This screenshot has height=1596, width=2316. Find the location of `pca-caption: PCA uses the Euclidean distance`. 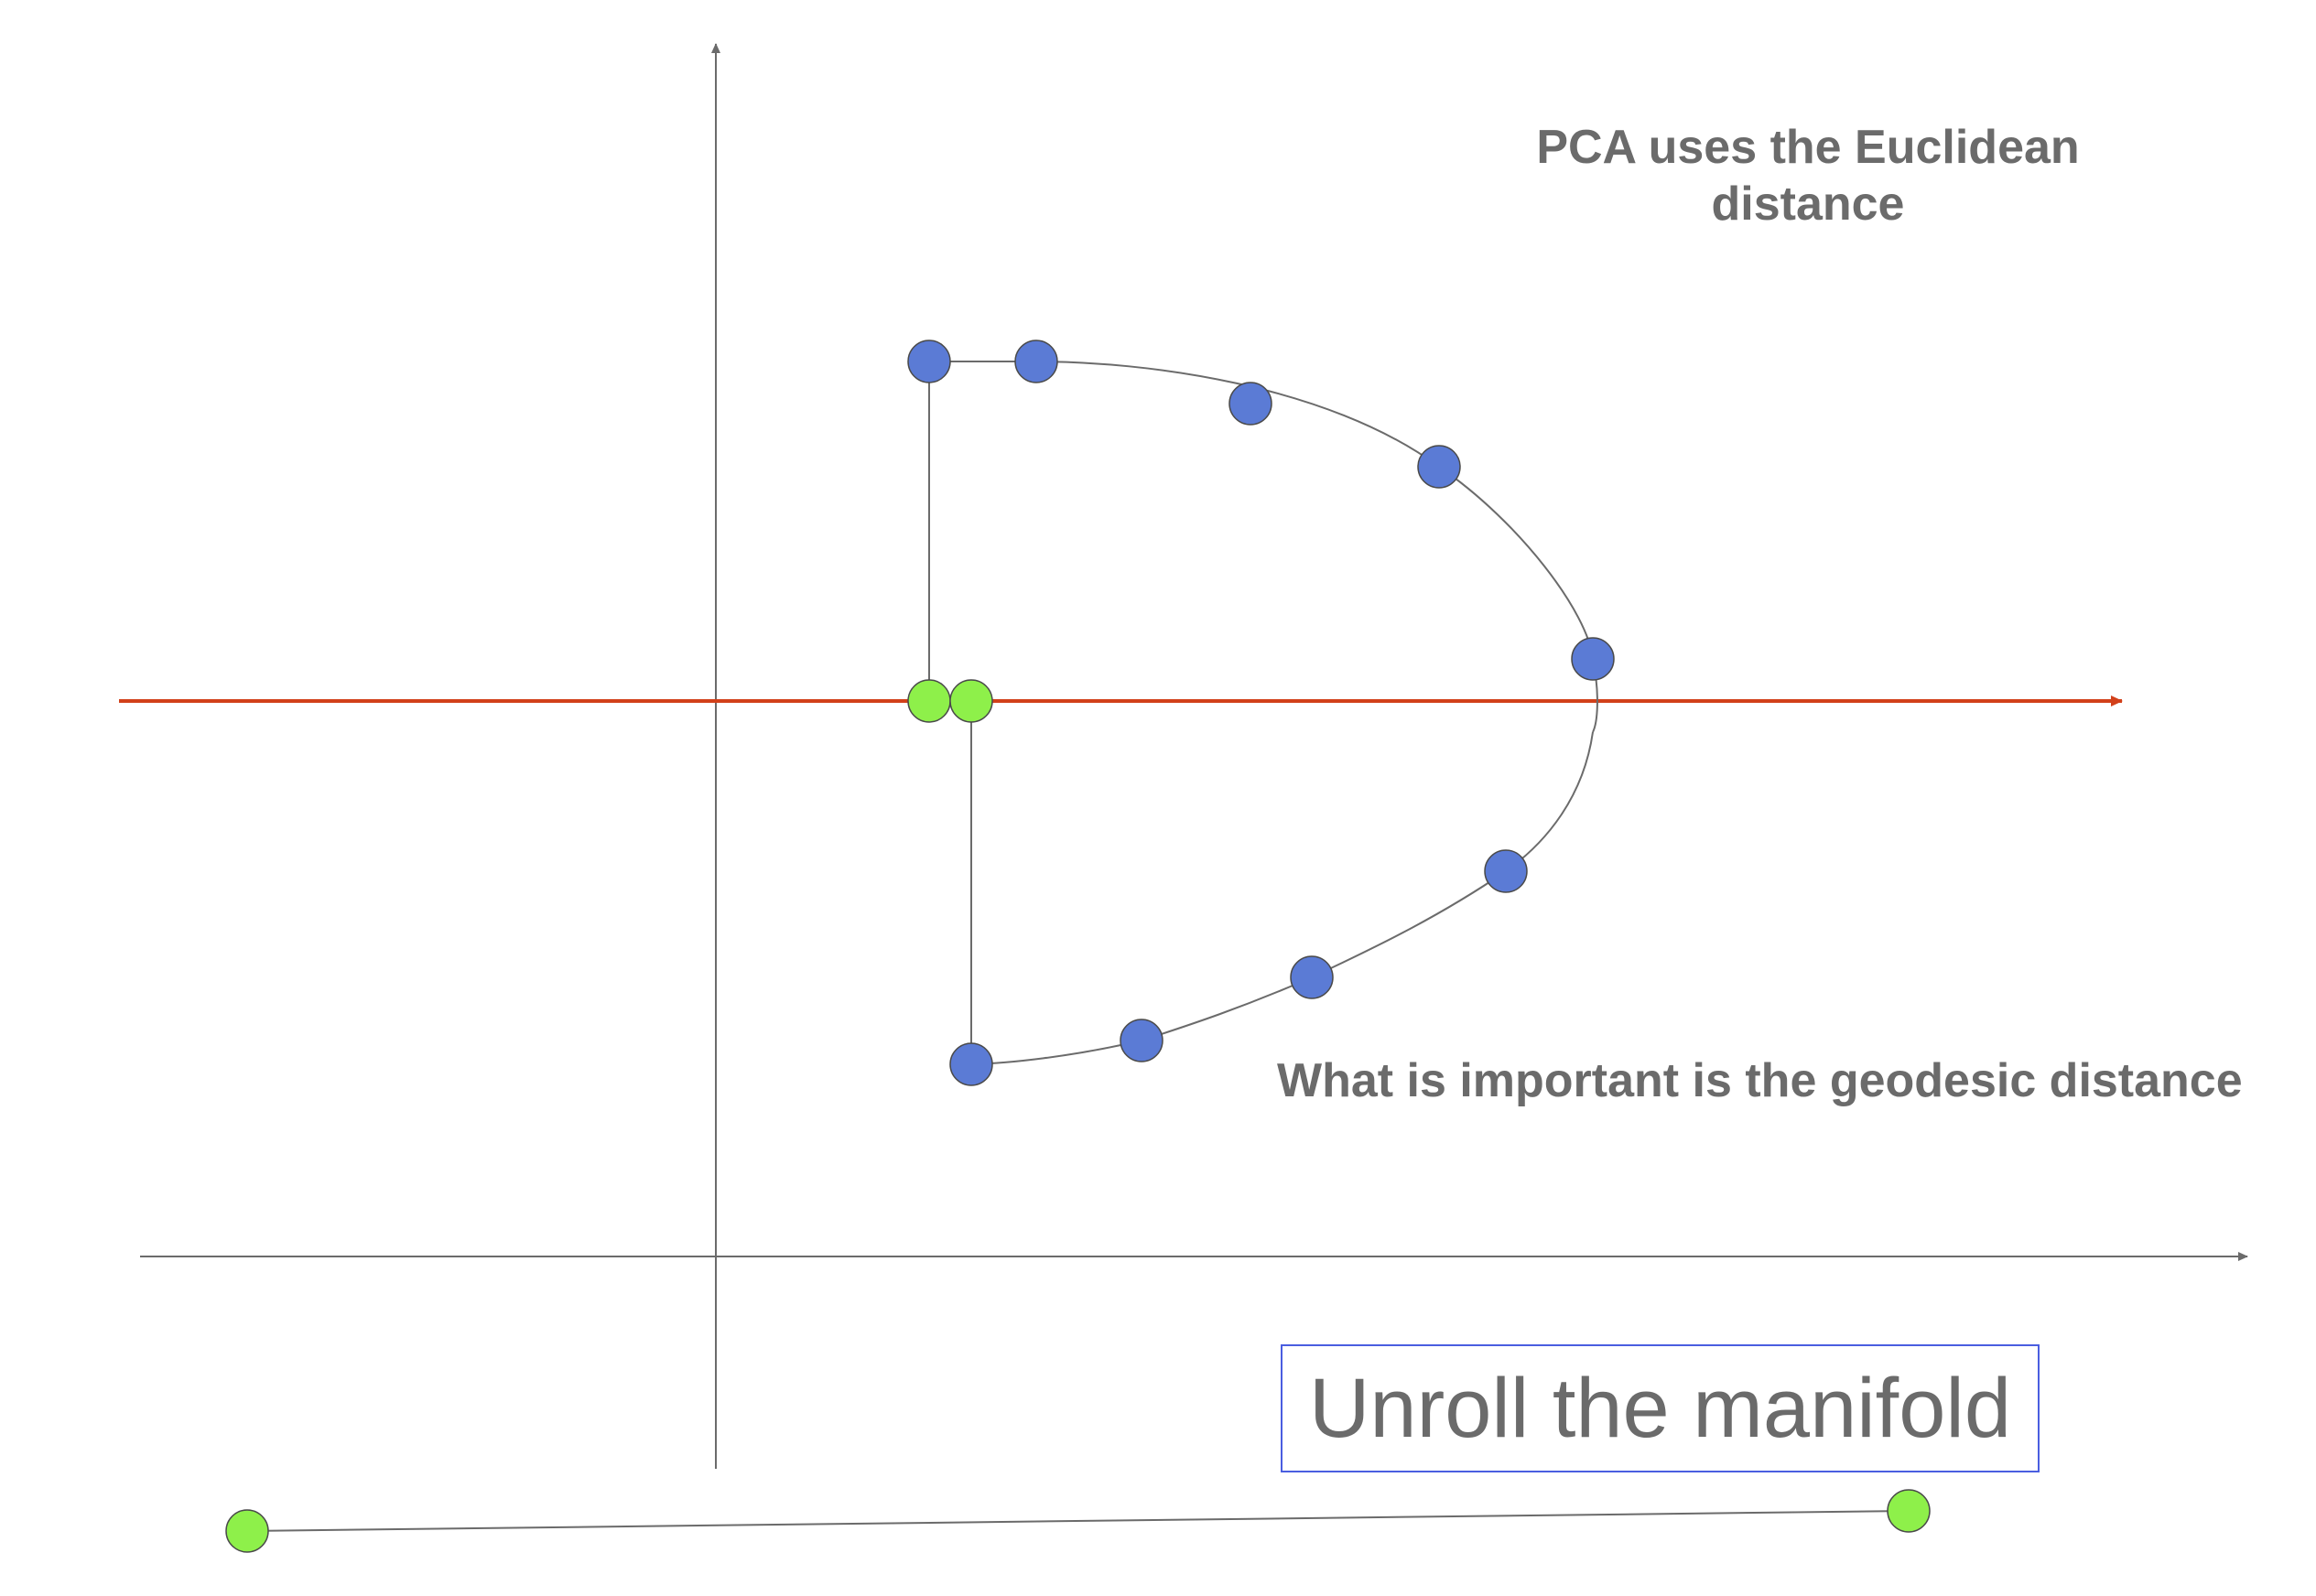

pca-caption: PCA uses the Euclidean distance is located at coordinates (1808, 176).